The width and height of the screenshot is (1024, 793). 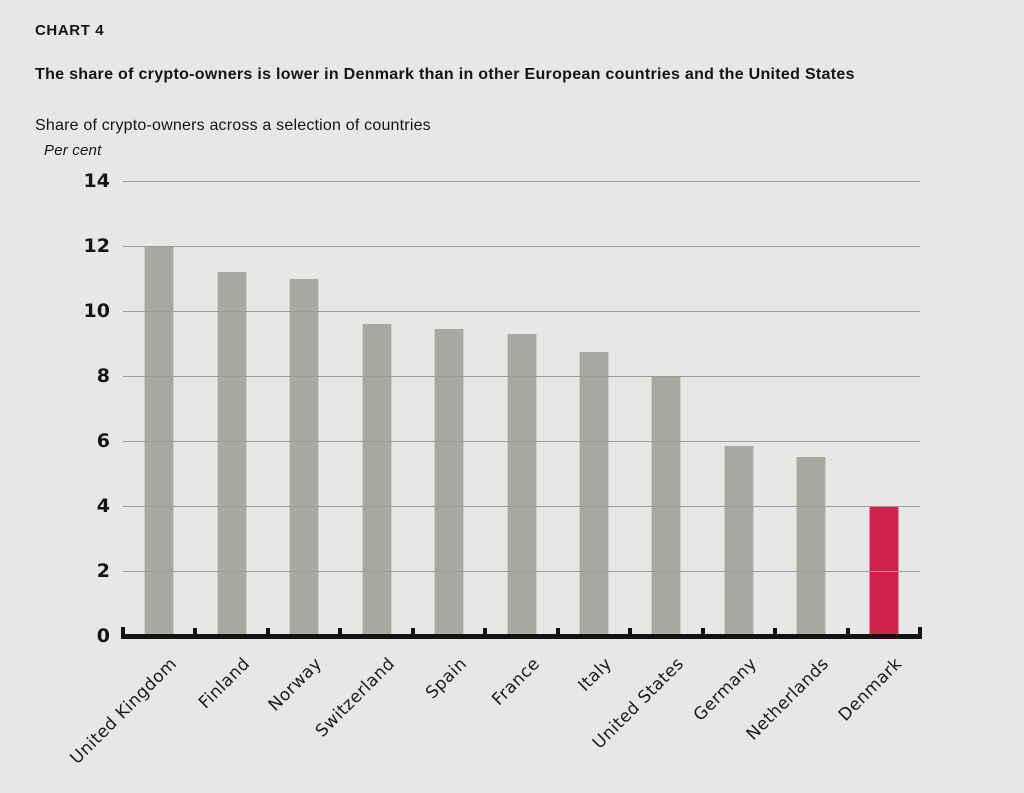 What do you see at coordinates (883, 570) in the screenshot?
I see `bar-denmark` at bounding box center [883, 570].